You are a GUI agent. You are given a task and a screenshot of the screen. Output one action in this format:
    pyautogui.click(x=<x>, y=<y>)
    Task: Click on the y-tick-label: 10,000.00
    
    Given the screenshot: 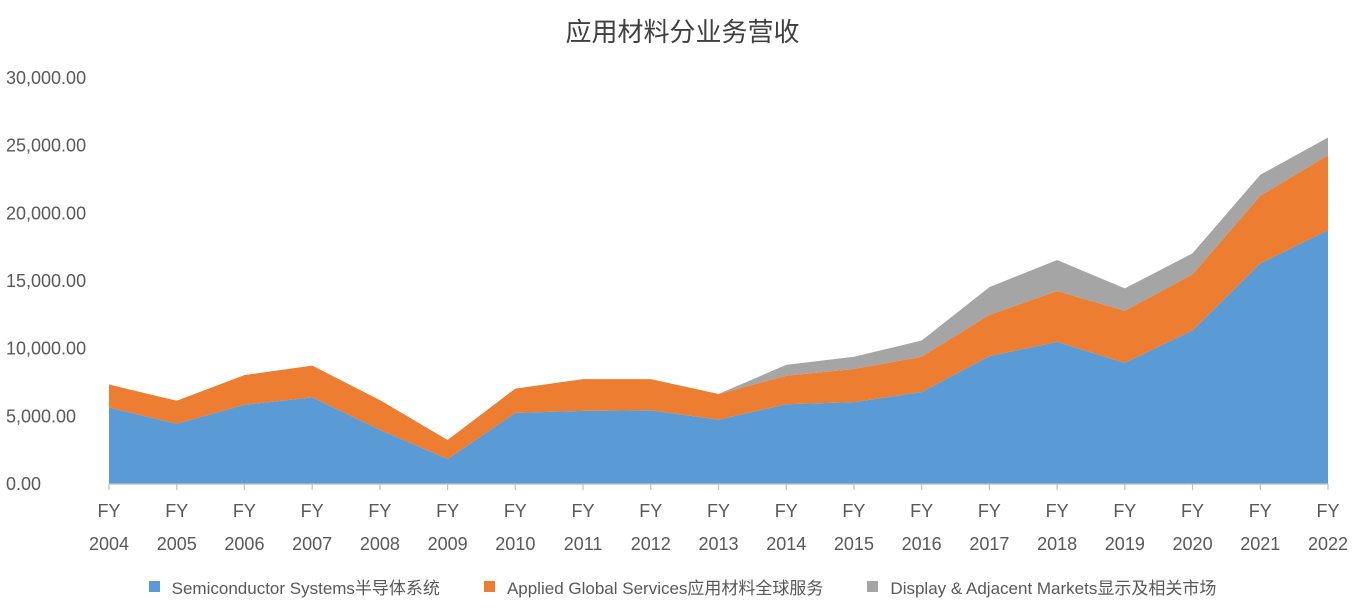 What is the action you would take?
    pyautogui.click(x=46, y=349)
    